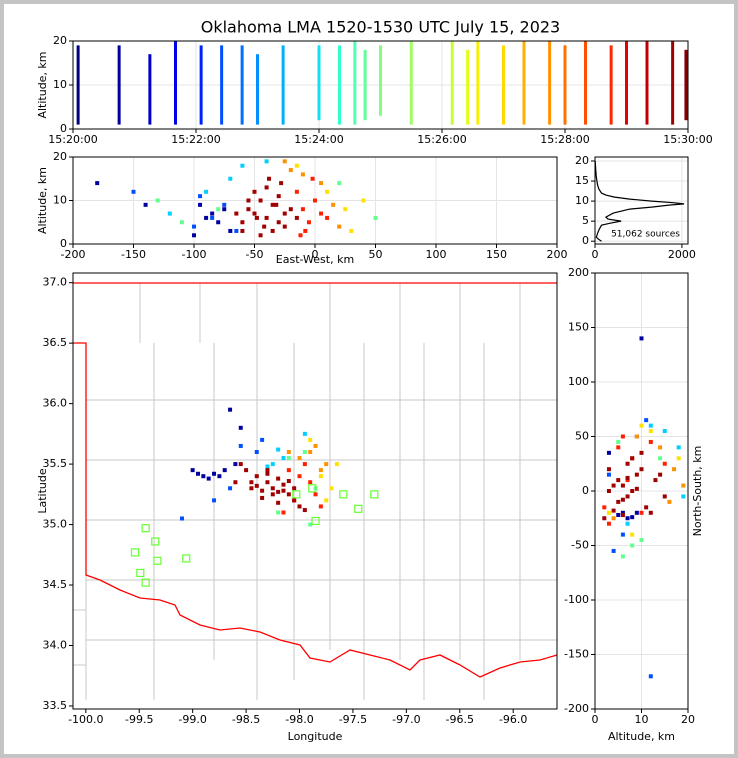  What do you see at coordinates (585, 240) in the screenshot?
I see `y-tick-label: 0` at bounding box center [585, 240].